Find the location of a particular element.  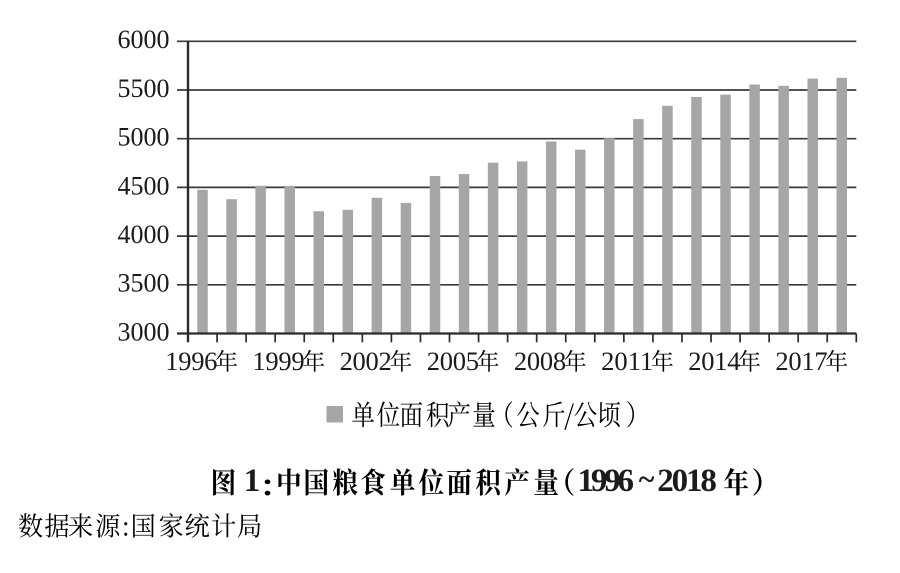

svg-text: 1999 is located at coordinates (278, 361).